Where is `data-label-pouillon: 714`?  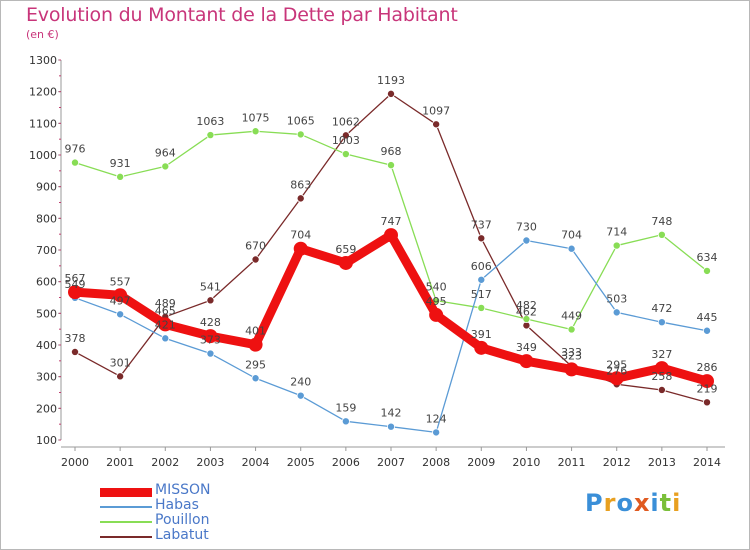
data-label-pouillon: 714 is located at coordinates (616, 232).